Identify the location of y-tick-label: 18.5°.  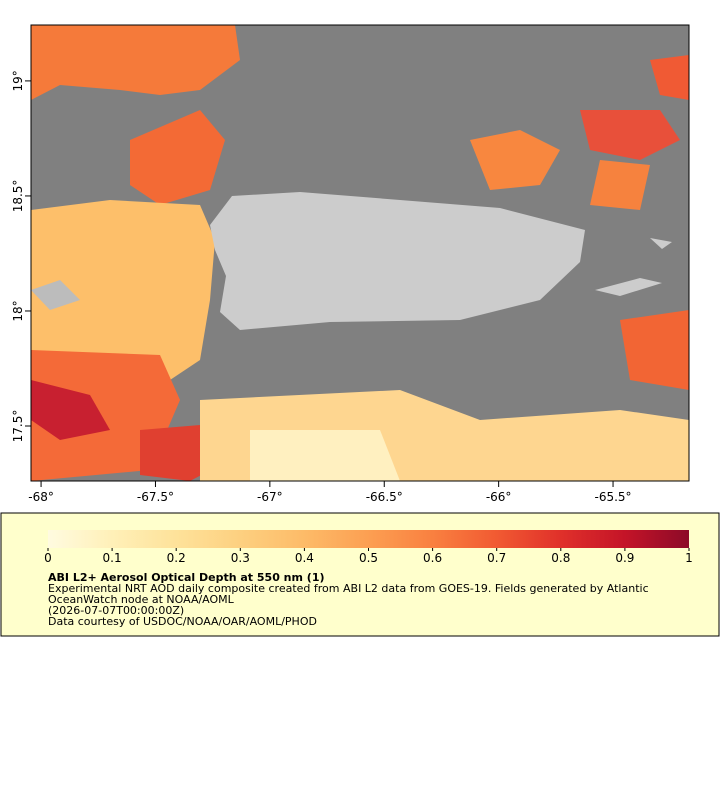
(18, 196).